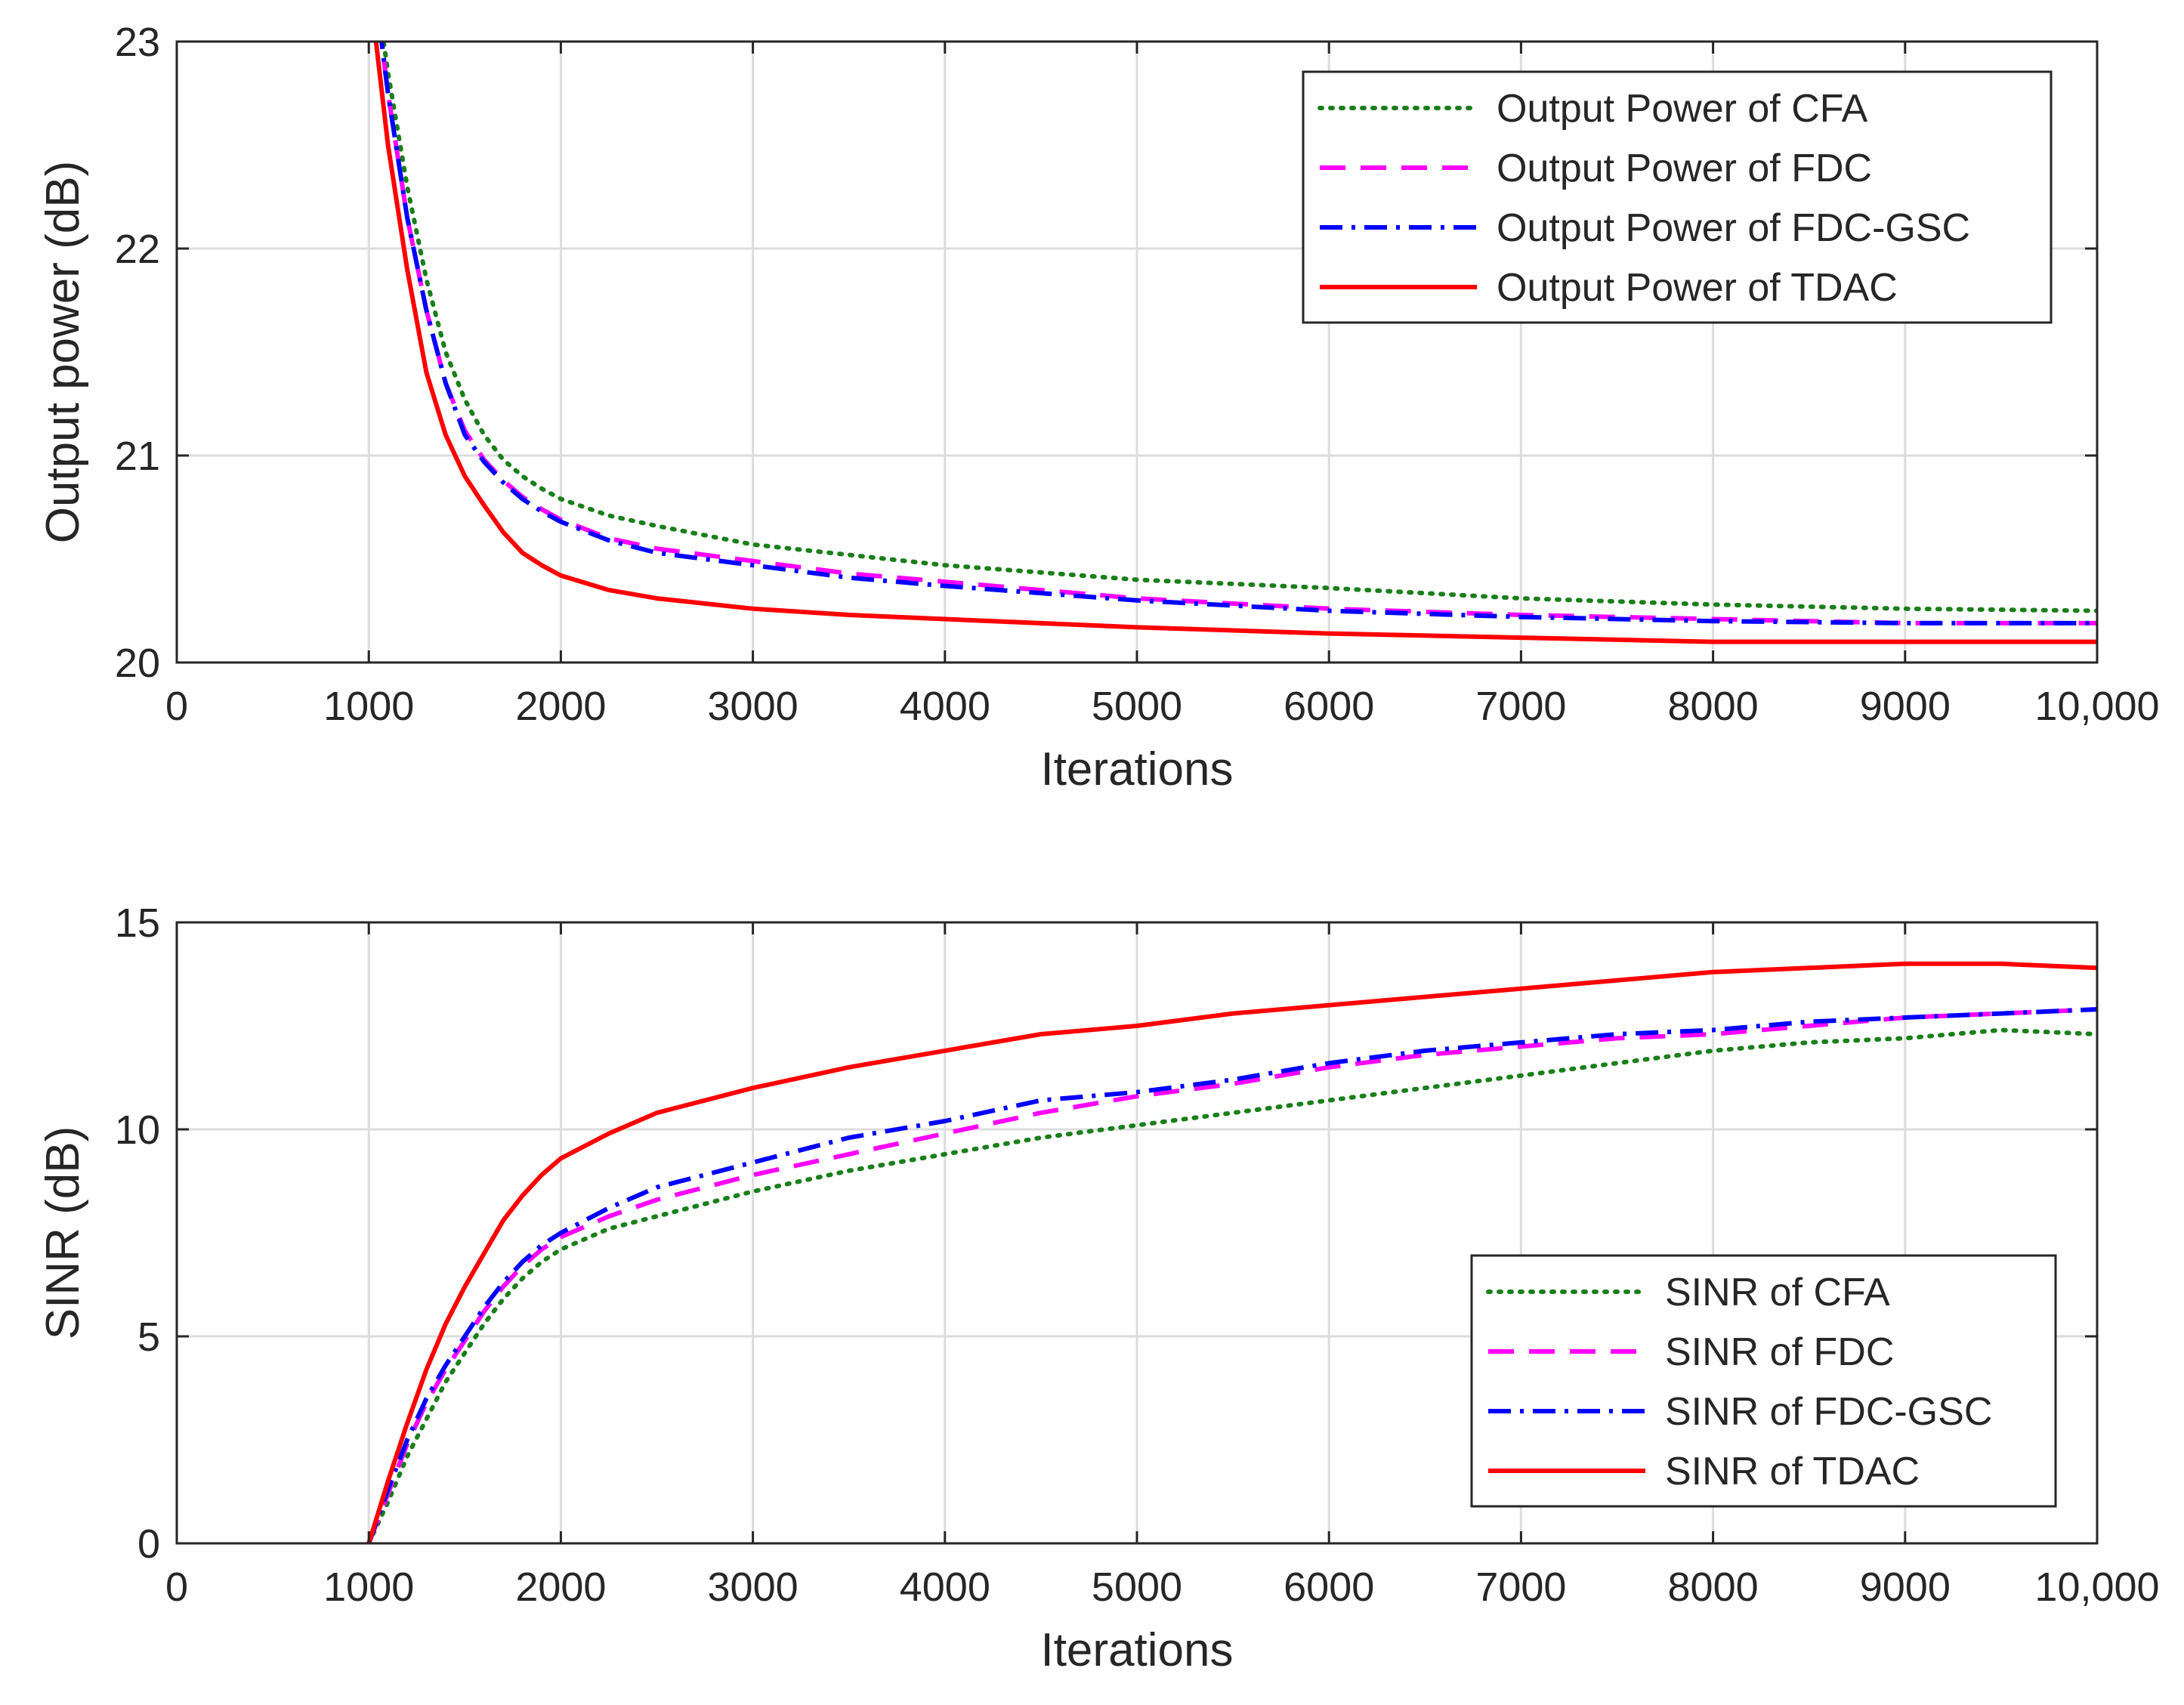 The width and height of the screenshot is (2184, 1705). I want to click on y-tick-label: 23, so click(137, 42).